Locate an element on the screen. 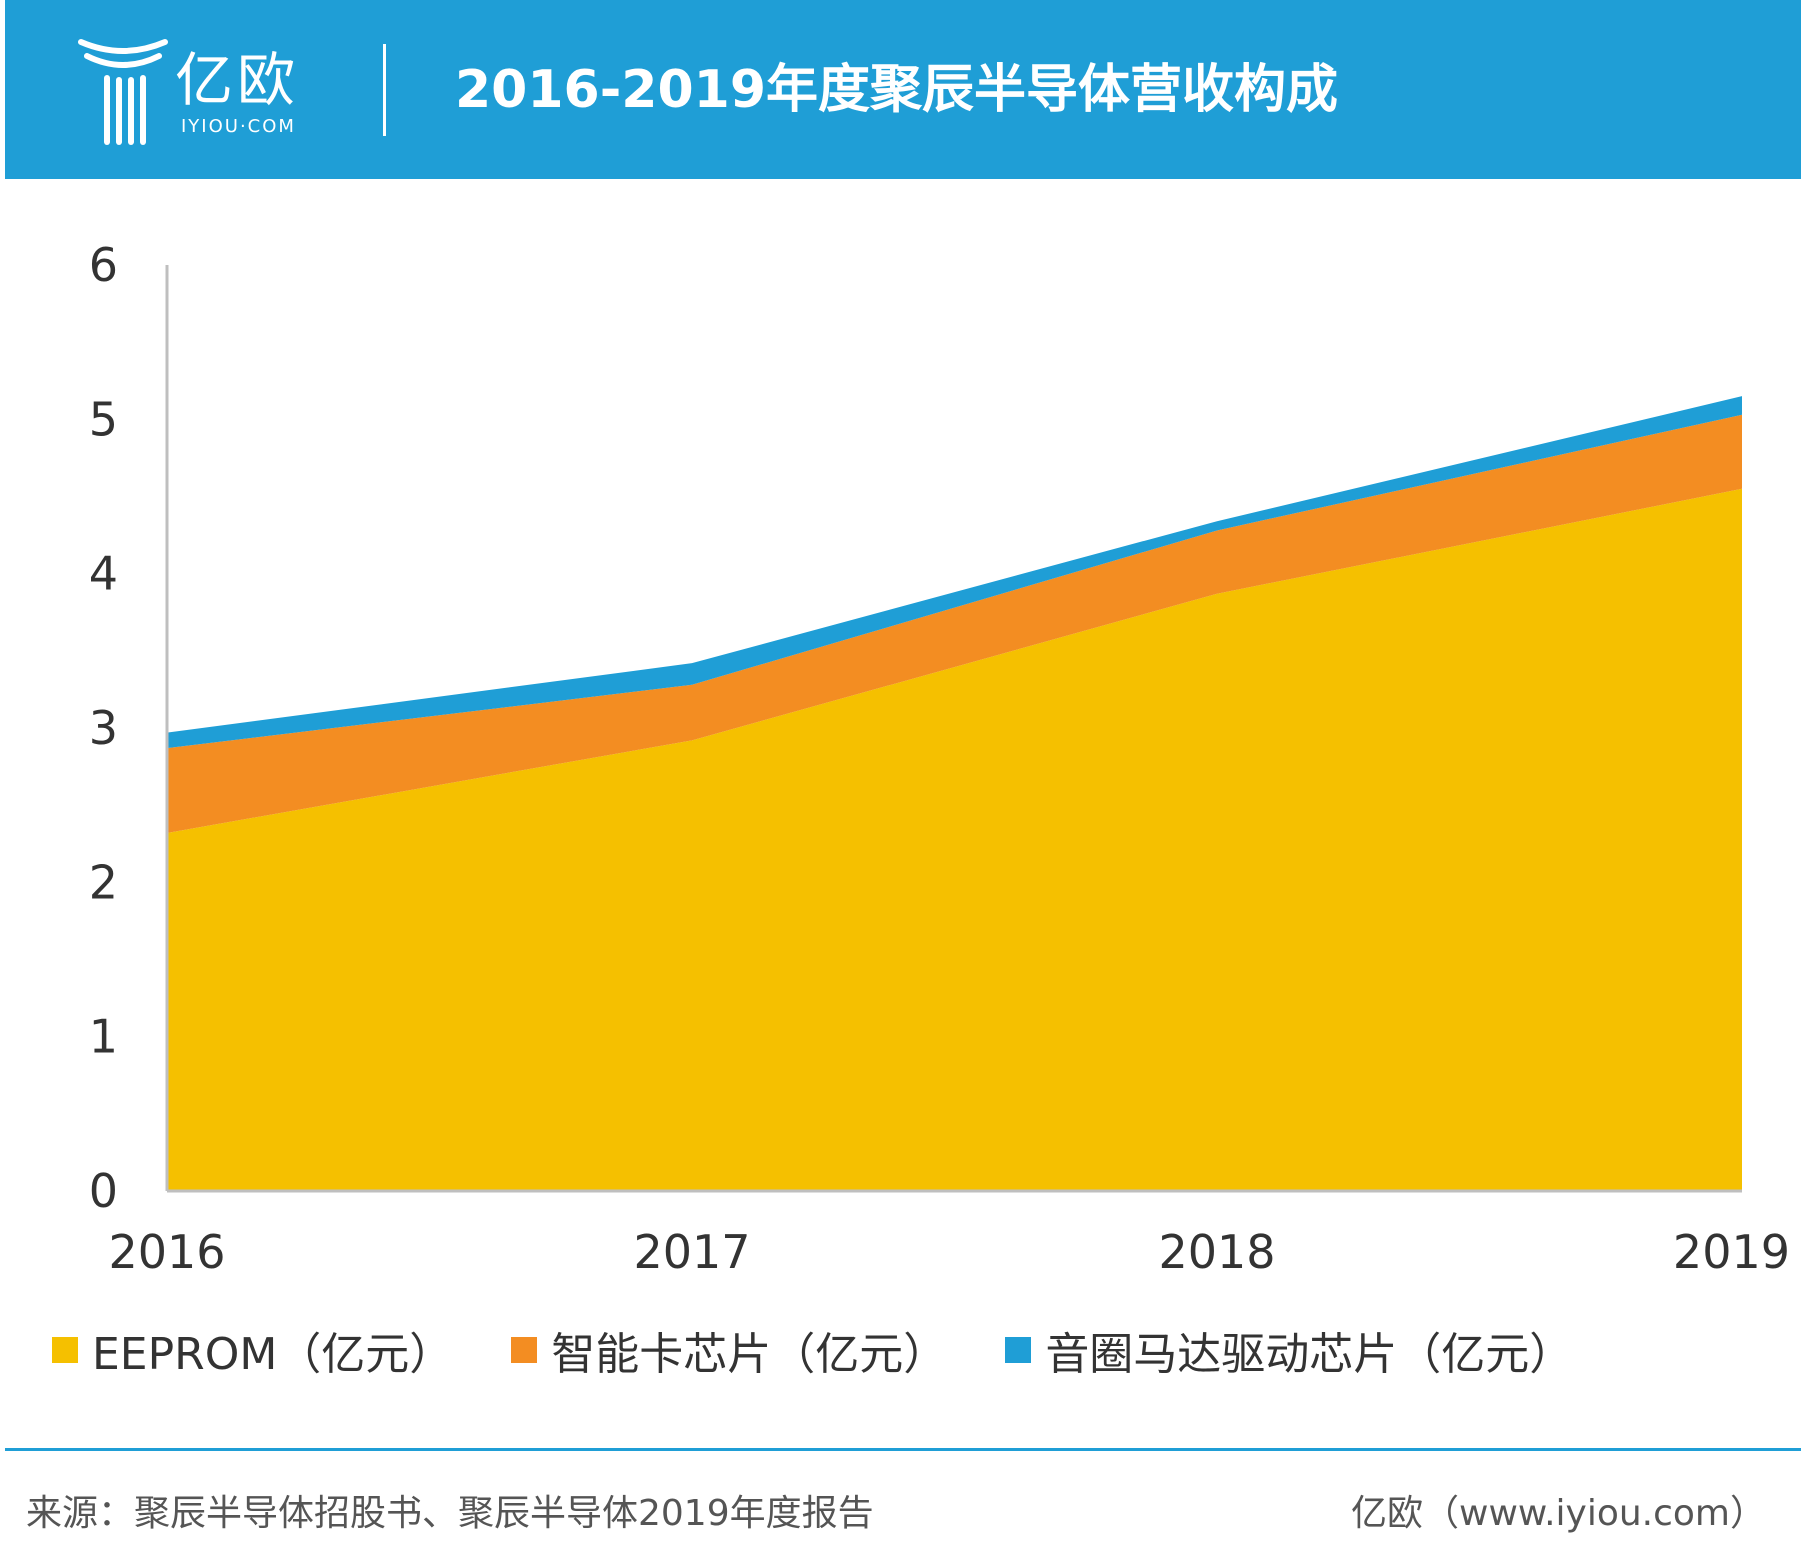  y-tick-label-4: 4 is located at coordinates (103, 574).